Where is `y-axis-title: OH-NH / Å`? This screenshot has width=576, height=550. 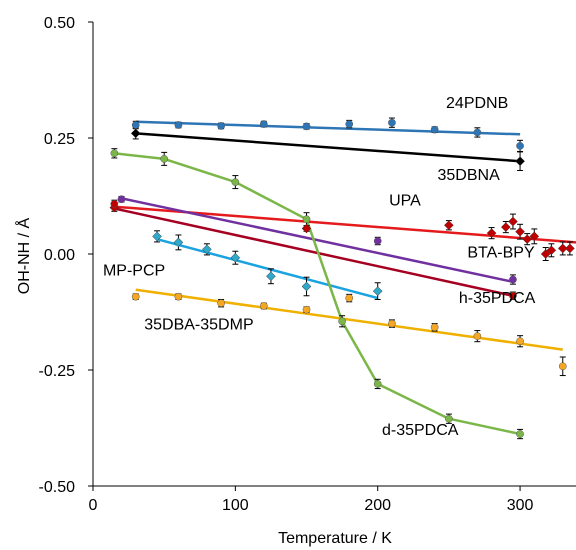
y-axis-title: OH-NH / Å is located at coordinates (23, 255).